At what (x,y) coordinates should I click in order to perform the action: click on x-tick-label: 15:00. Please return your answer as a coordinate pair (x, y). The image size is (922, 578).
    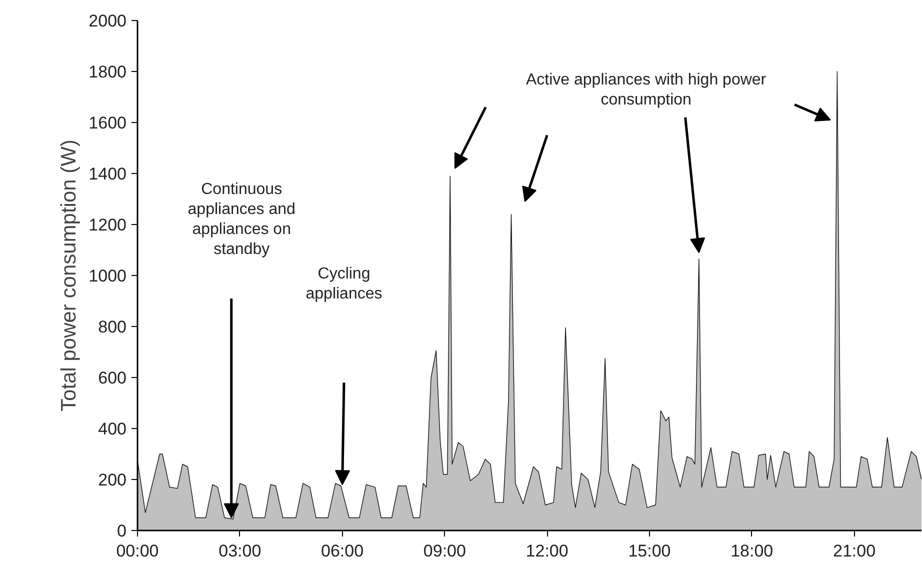
    Looking at the image, I should click on (649, 551).